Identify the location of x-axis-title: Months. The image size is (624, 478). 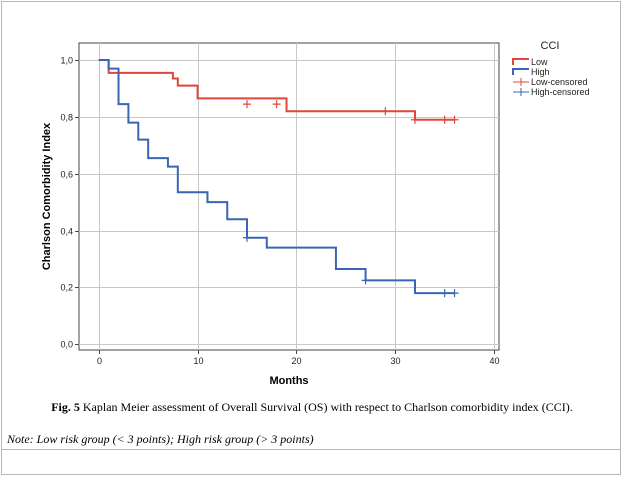
(288, 381).